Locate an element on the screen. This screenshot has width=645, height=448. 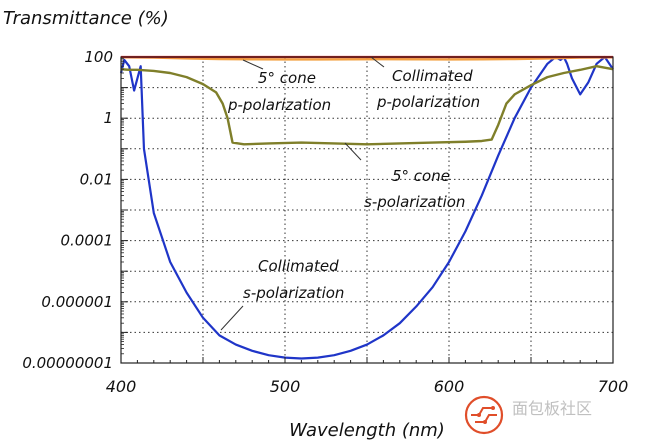
x-tick-label: 600 is located at coordinates (449, 386).